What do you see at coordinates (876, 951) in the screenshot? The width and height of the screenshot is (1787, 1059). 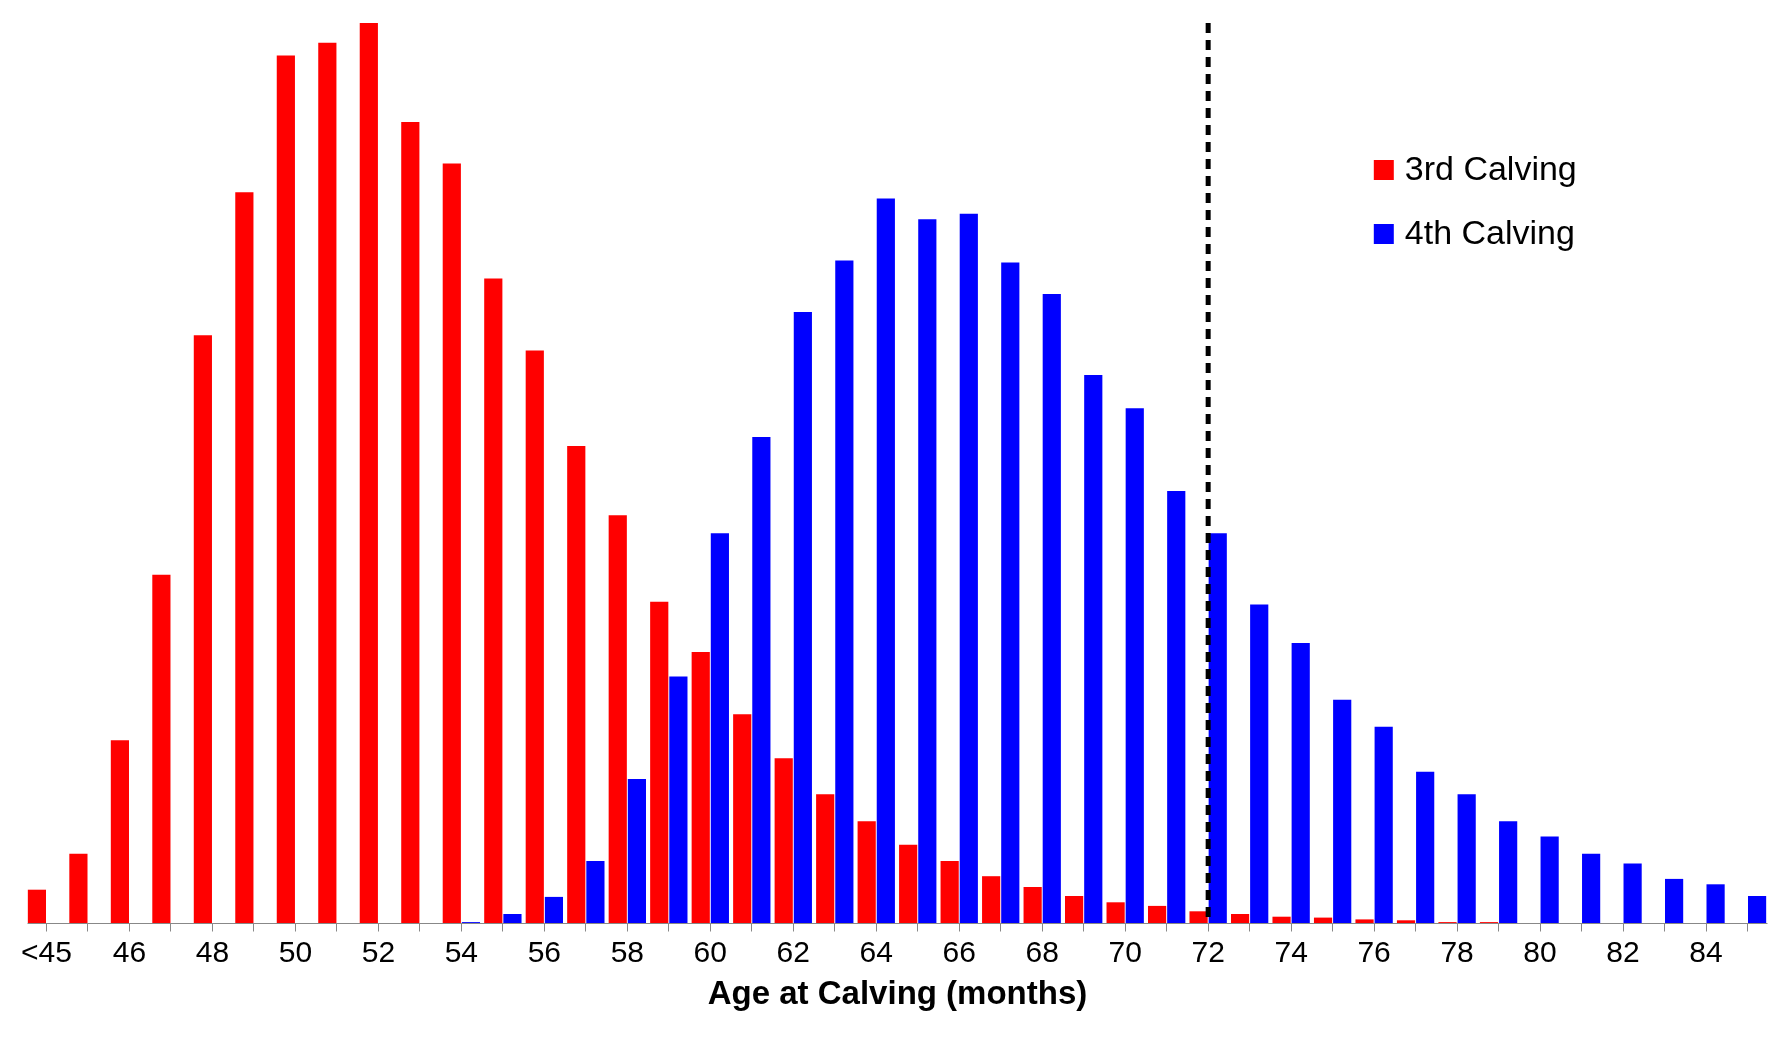 I see `x-tick-label: 64` at bounding box center [876, 951].